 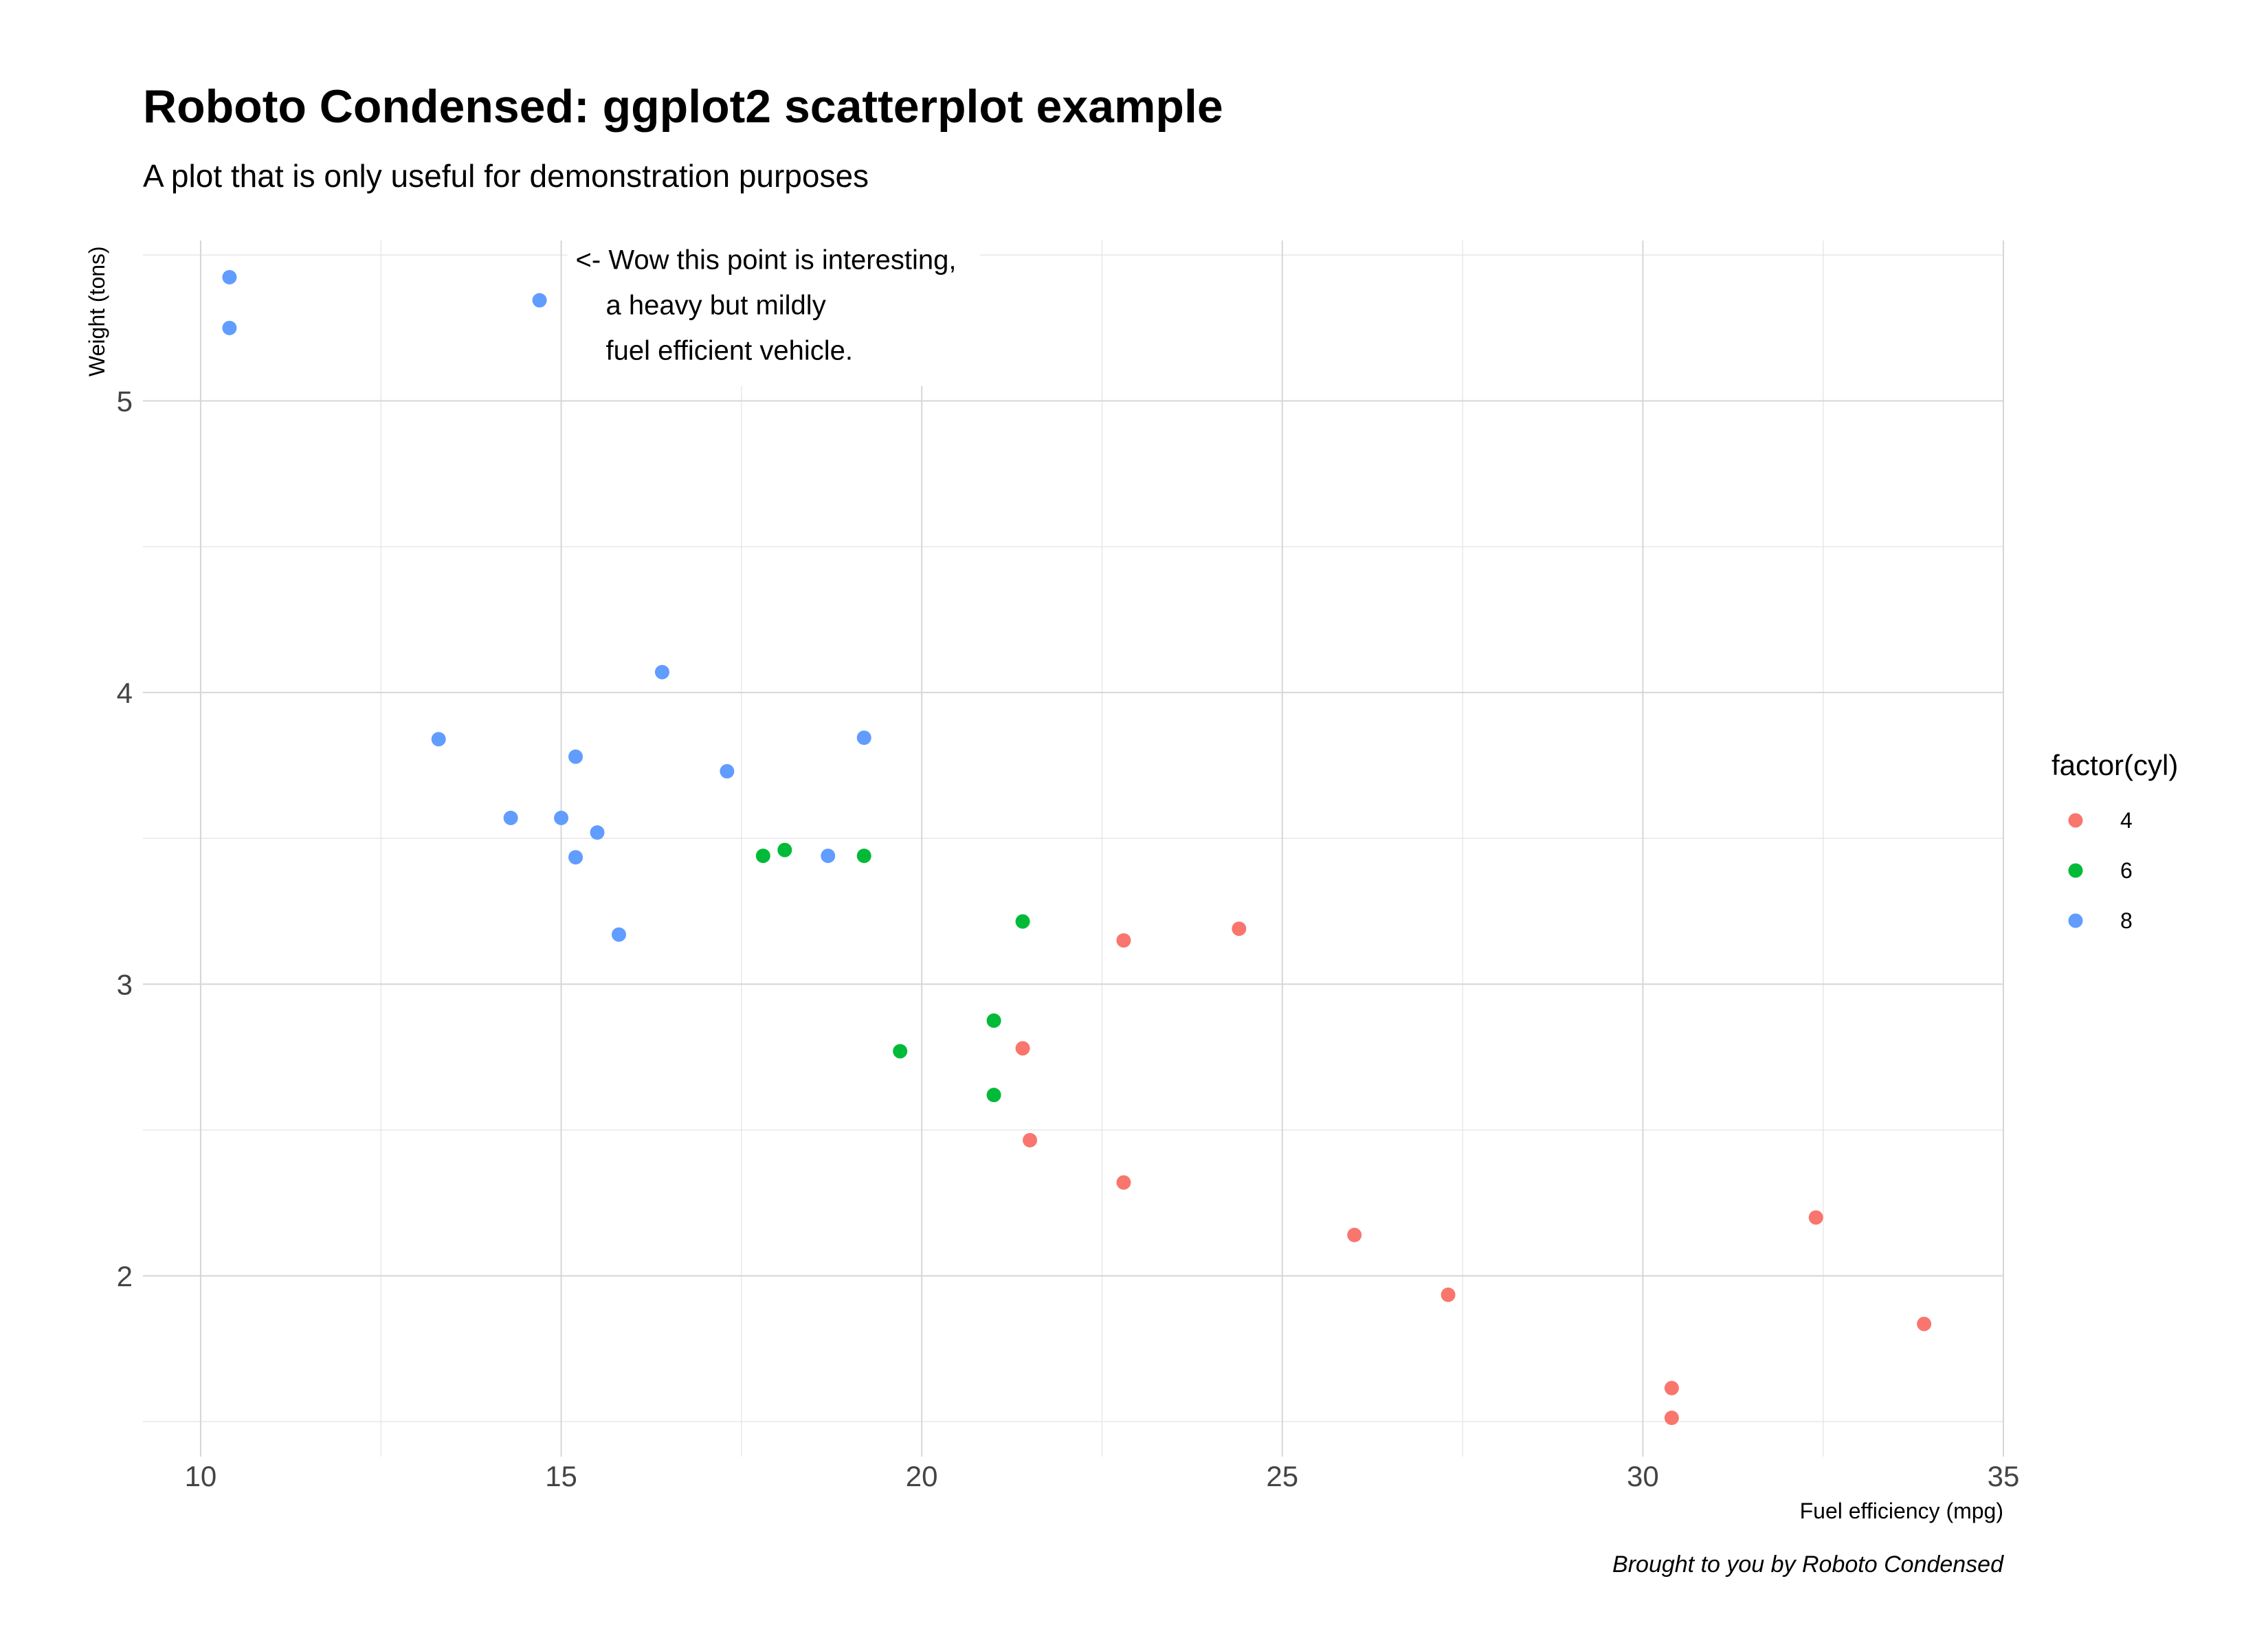 What do you see at coordinates (1643, 1476) in the screenshot?
I see `x-tick-label: 30` at bounding box center [1643, 1476].